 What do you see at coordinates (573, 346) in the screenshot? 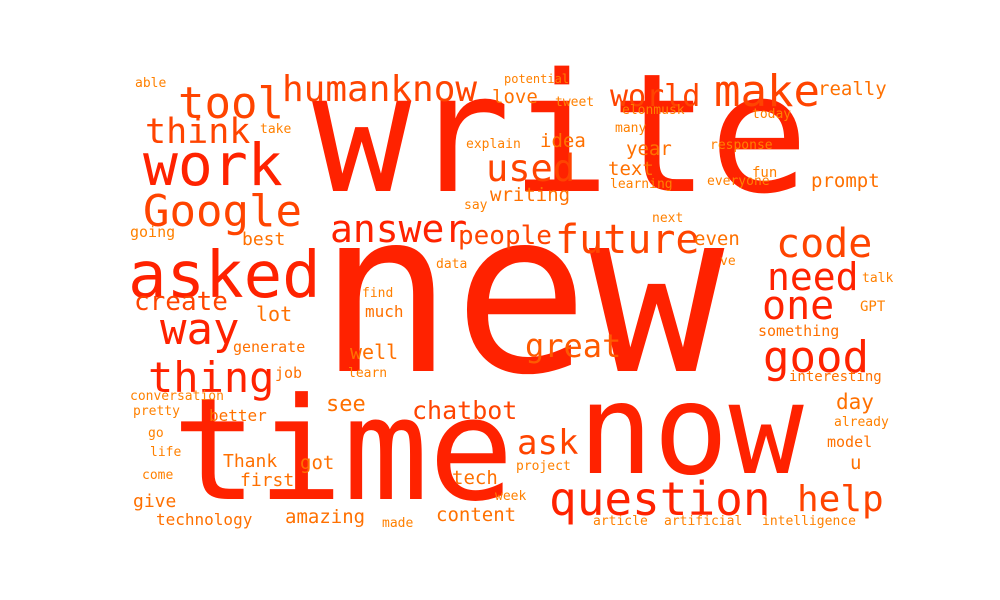
I see `word-great: great` at bounding box center [573, 346].